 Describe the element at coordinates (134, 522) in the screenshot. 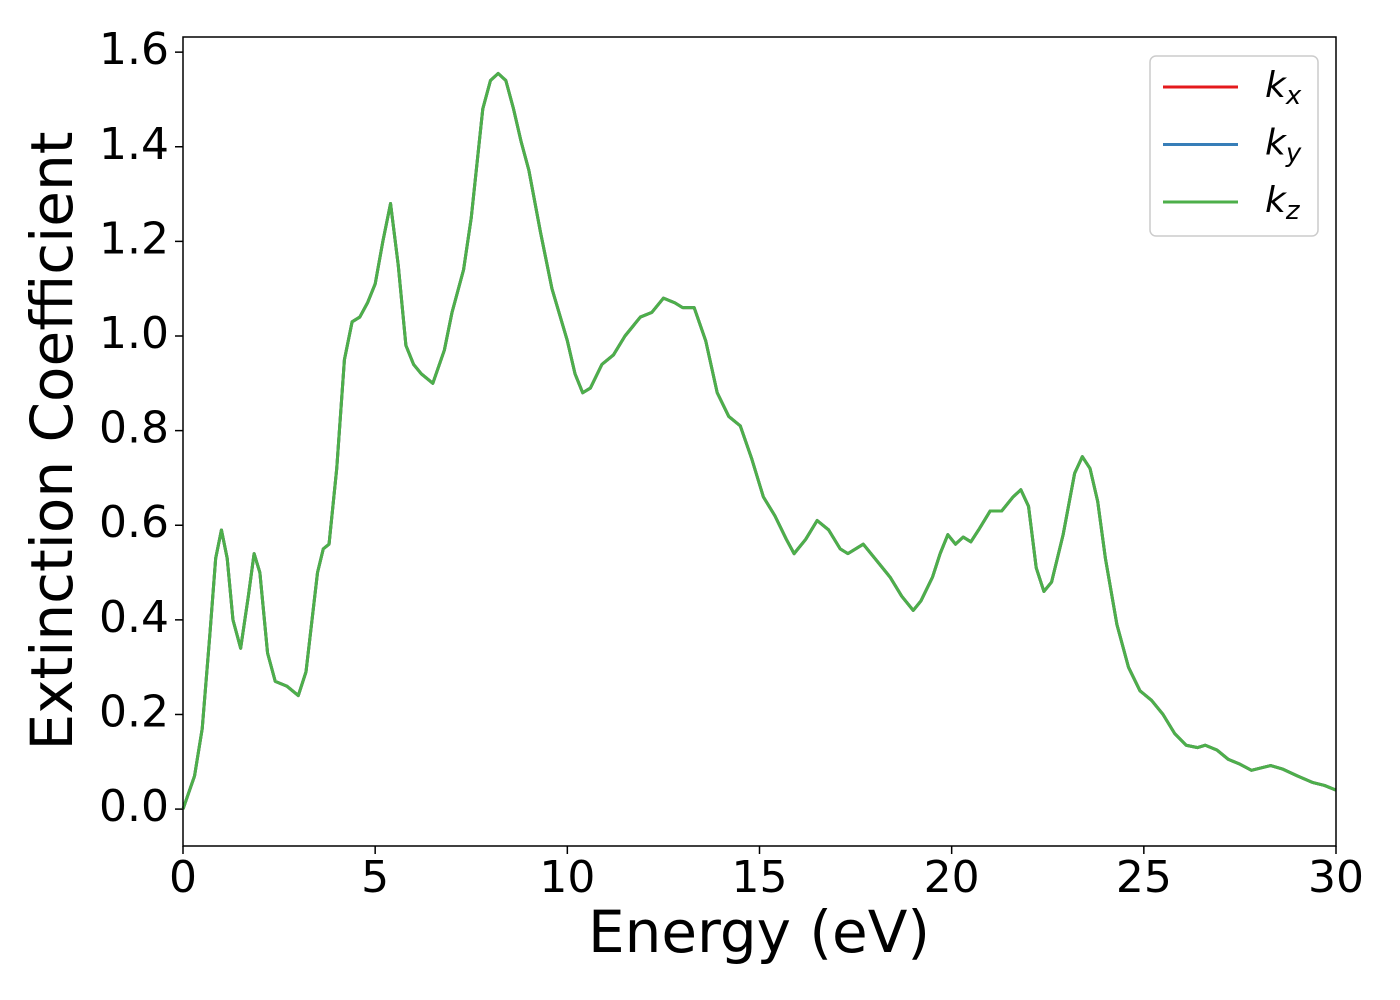

I see `y-tick-label: 0.6` at that location.